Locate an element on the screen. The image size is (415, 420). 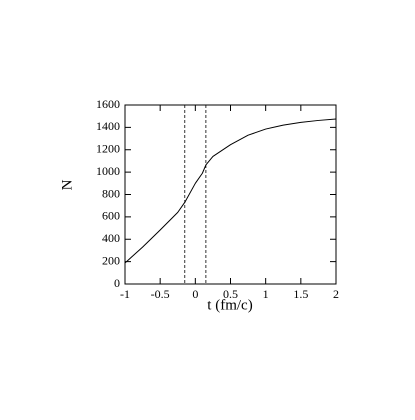
x-tick-label: -0.5 is located at coordinates (160, 294).